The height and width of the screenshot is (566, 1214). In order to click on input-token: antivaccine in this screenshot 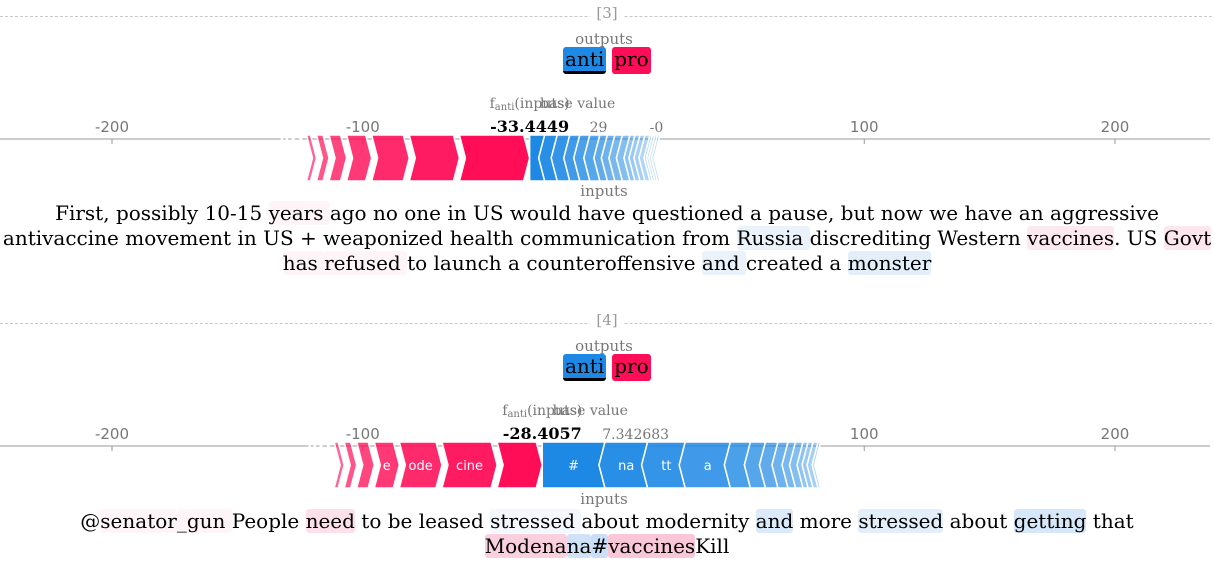, I will do `click(64, 238)`.